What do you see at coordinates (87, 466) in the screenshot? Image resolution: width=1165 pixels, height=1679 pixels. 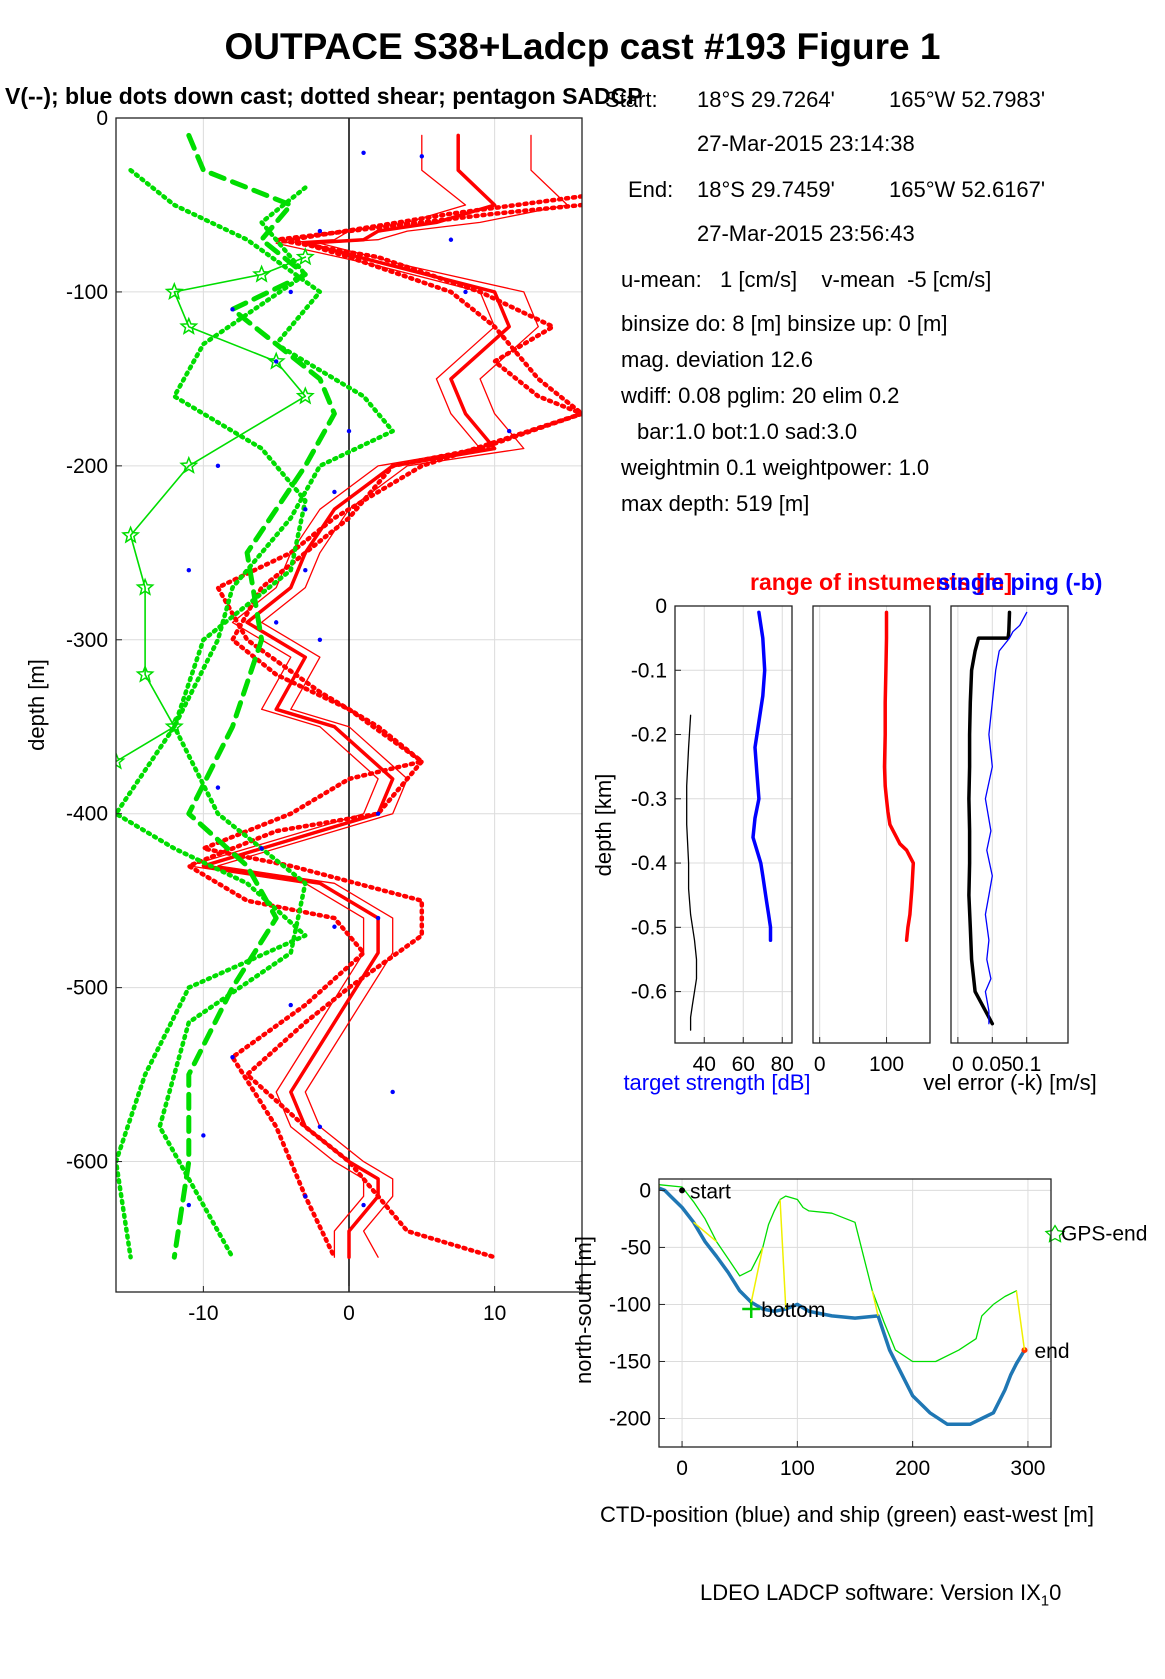 I see `y-tick-label: -200` at bounding box center [87, 466].